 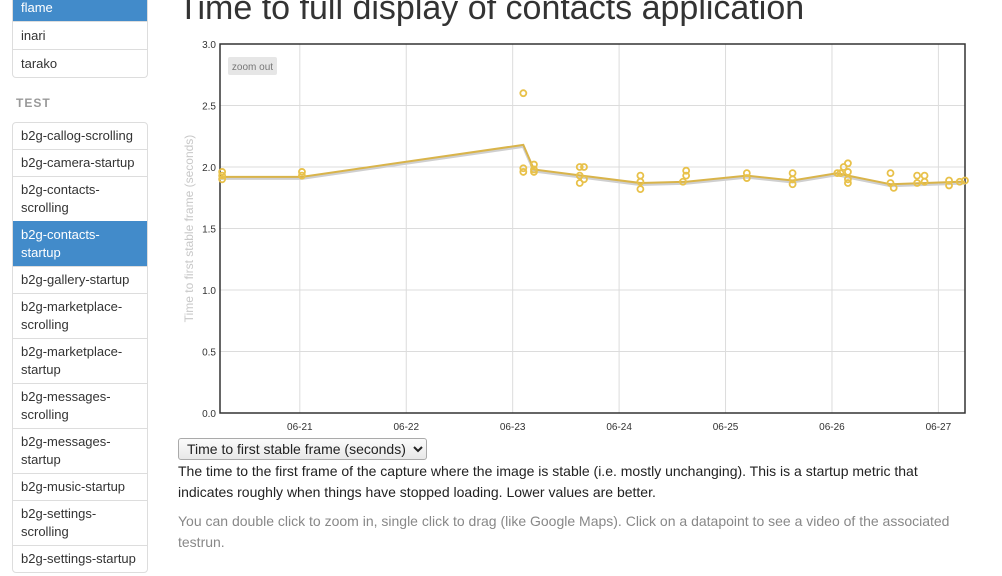 What do you see at coordinates (80, 35) in the screenshot?
I see `device-item-inari: inari` at bounding box center [80, 35].